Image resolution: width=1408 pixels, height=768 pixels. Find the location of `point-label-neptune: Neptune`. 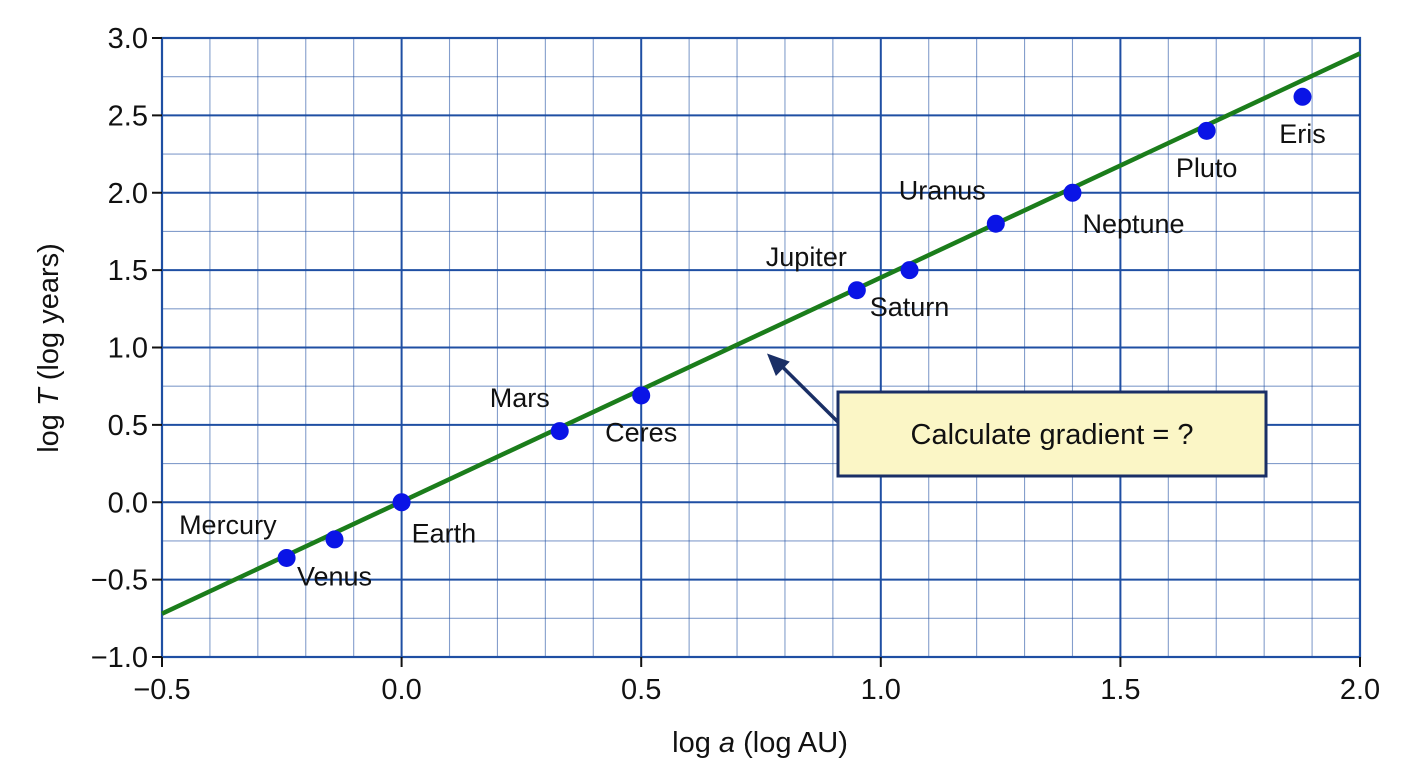

point-label-neptune: Neptune is located at coordinates (1133, 224).